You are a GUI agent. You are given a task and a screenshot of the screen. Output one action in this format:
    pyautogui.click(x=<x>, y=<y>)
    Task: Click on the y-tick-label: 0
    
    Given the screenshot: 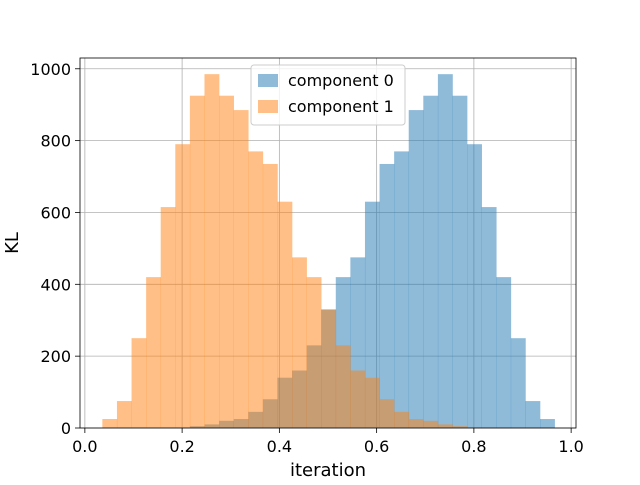 What is the action you would take?
    pyautogui.click(x=66, y=428)
    